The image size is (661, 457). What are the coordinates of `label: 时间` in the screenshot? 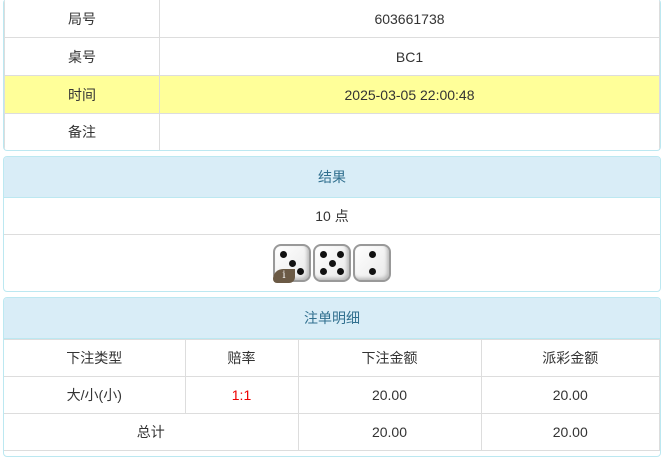 It's located at (82, 94).